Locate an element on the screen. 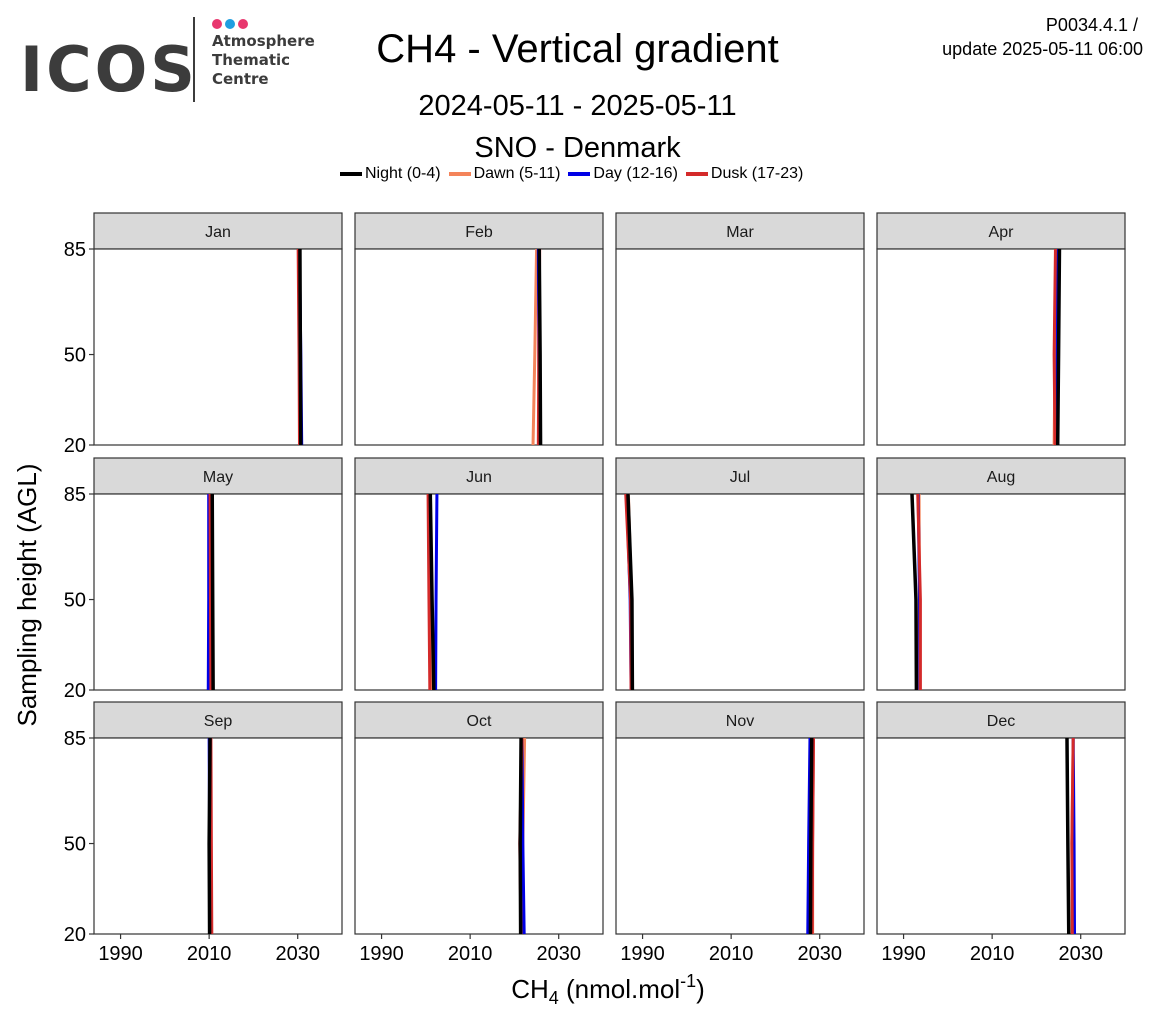  facet-label: Apr is located at coordinates (1002, 232).